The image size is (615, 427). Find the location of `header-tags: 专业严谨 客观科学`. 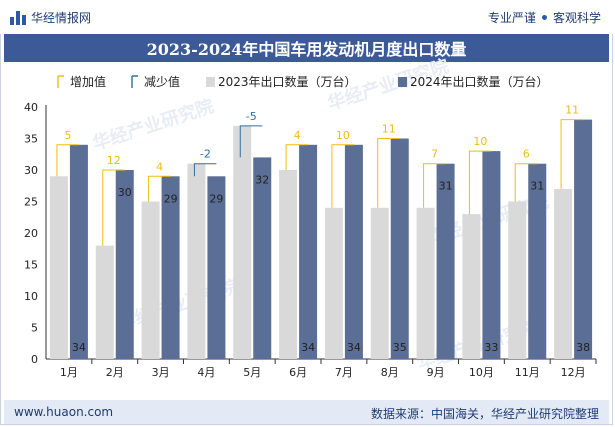

header-tags: 专业严谨 客观科学 is located at coordinates (544, 17).